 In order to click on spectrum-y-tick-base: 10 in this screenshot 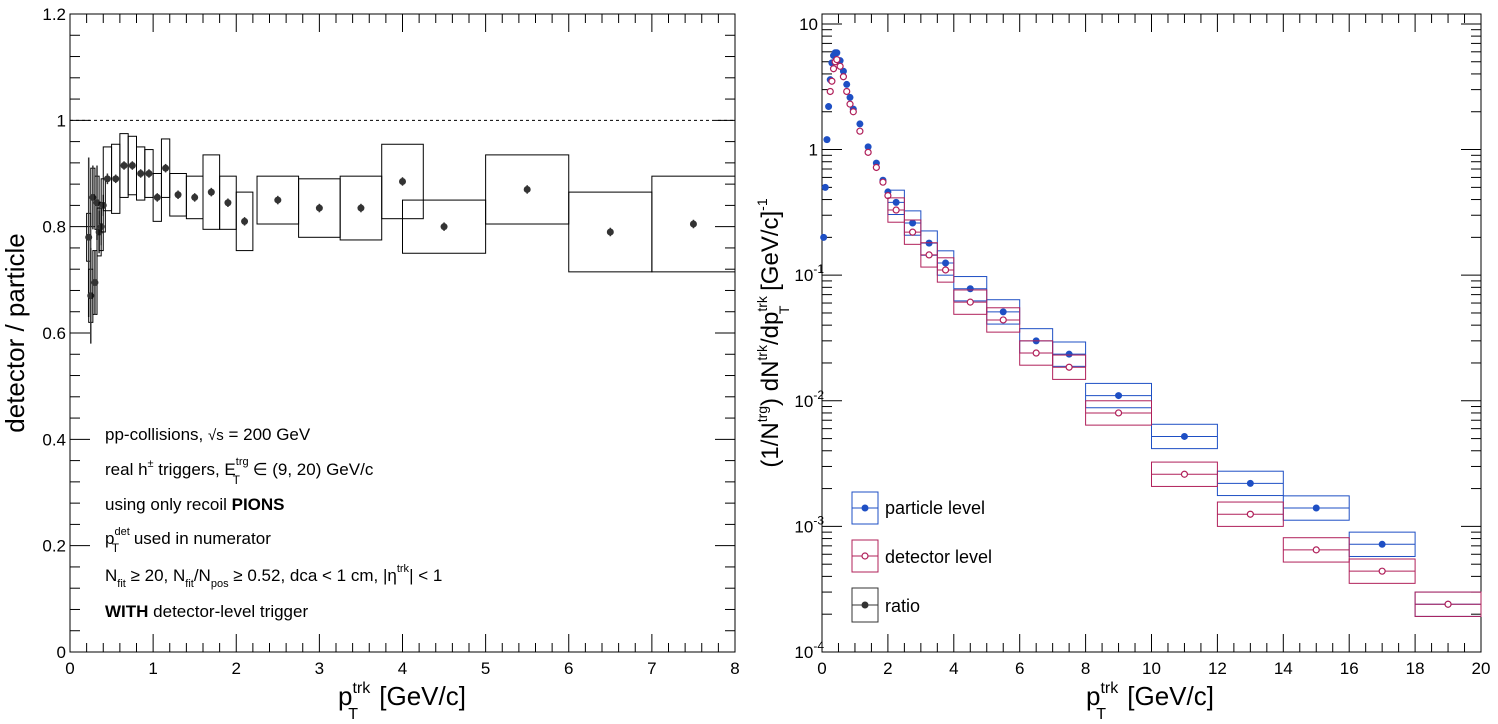, I will do `click(803, 652)`.